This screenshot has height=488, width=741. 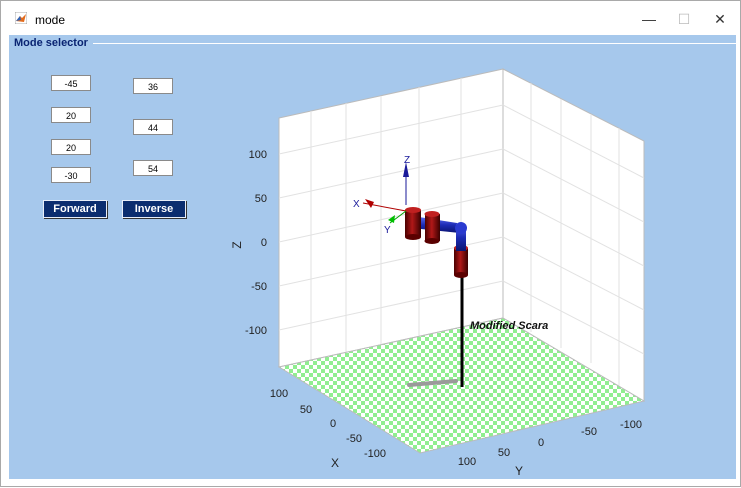 I want to click on position-input-x: 36, so click(x=153, y=86).